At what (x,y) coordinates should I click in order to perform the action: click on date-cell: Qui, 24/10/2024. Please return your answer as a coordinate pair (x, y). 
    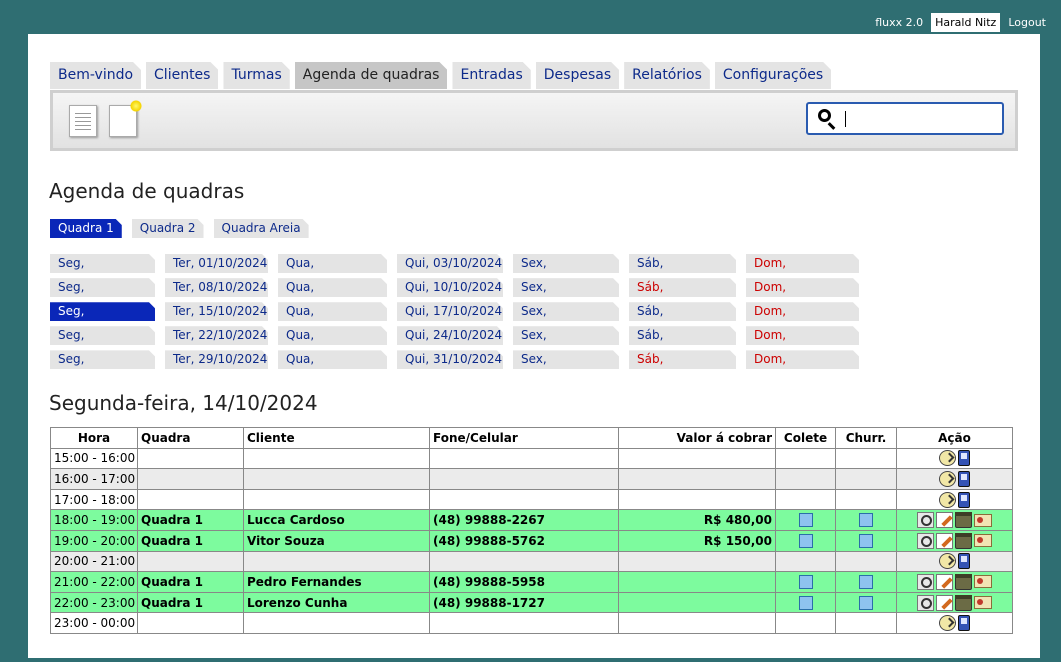
    Looking at the image, I should click on (450, 335).